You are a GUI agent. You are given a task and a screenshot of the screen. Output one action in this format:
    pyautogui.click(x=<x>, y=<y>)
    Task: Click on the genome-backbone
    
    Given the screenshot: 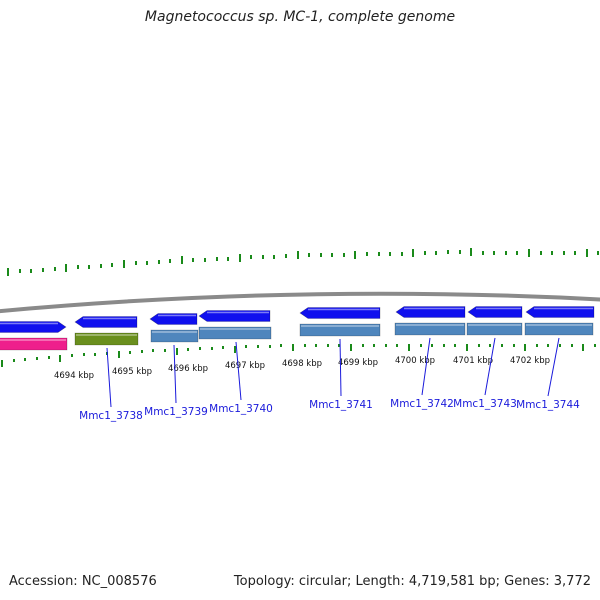 What is the action you would take?
    pyautogui.click(x=300, y=302)
    